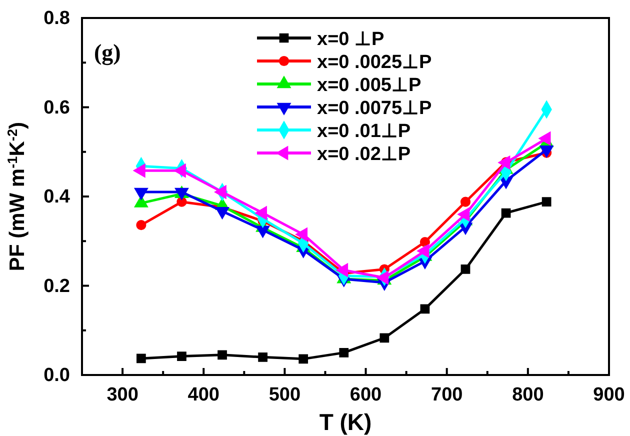 The image size is (630, 436). I want to click on y-tick-label: 0.4, so click(57, 197).